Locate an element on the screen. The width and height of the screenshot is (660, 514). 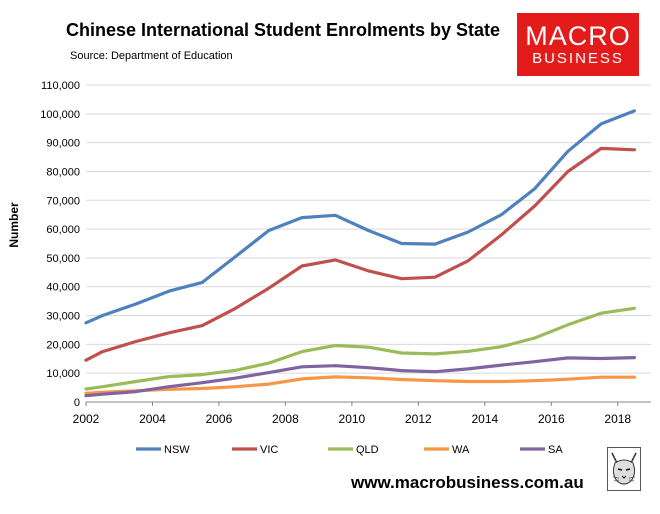
x-tick-label: 2002 is located at coordinates (86, 419).